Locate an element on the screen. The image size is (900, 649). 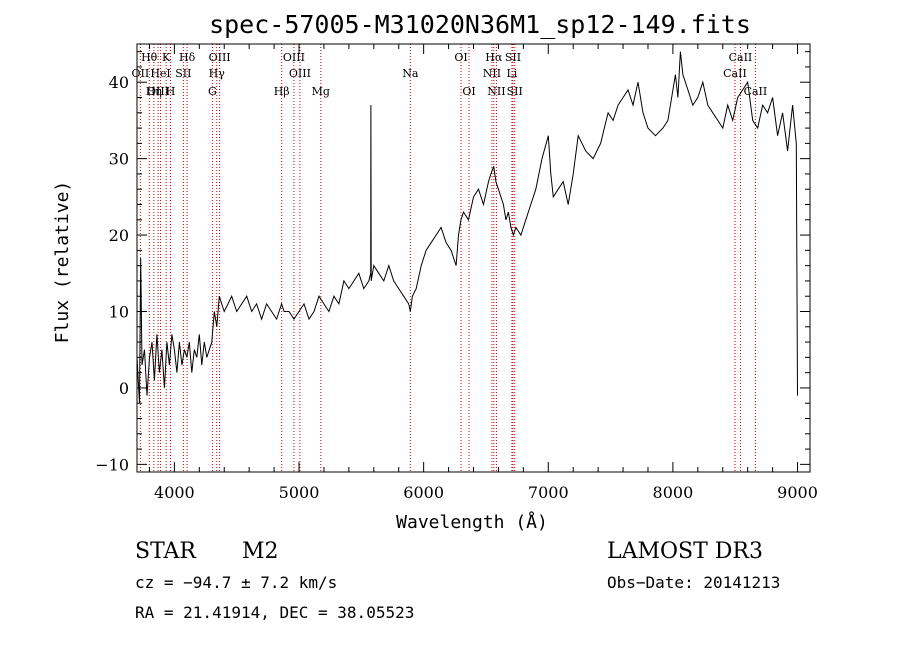
spectral-line-label: HeI is located at coordinates (160, 73).